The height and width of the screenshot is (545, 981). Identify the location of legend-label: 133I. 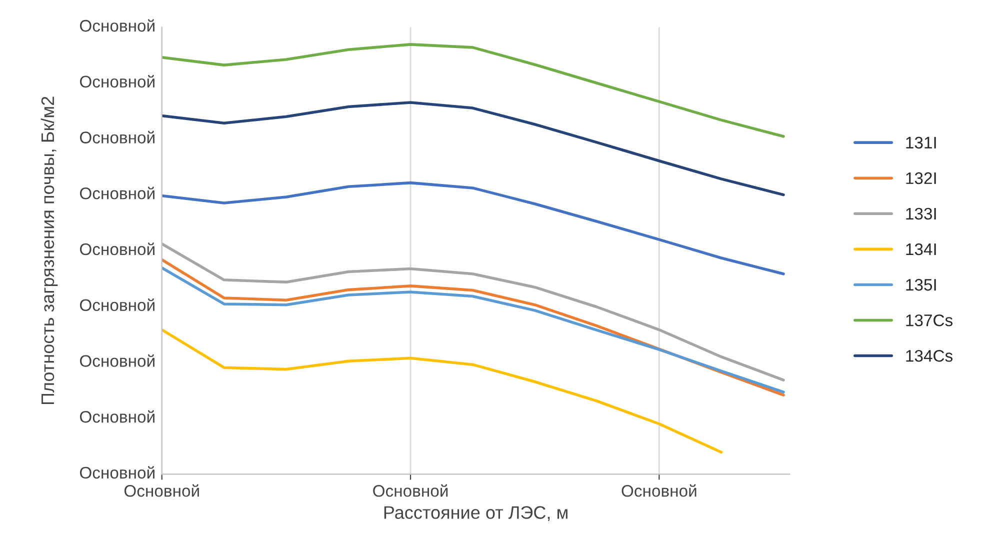
(921, 214).